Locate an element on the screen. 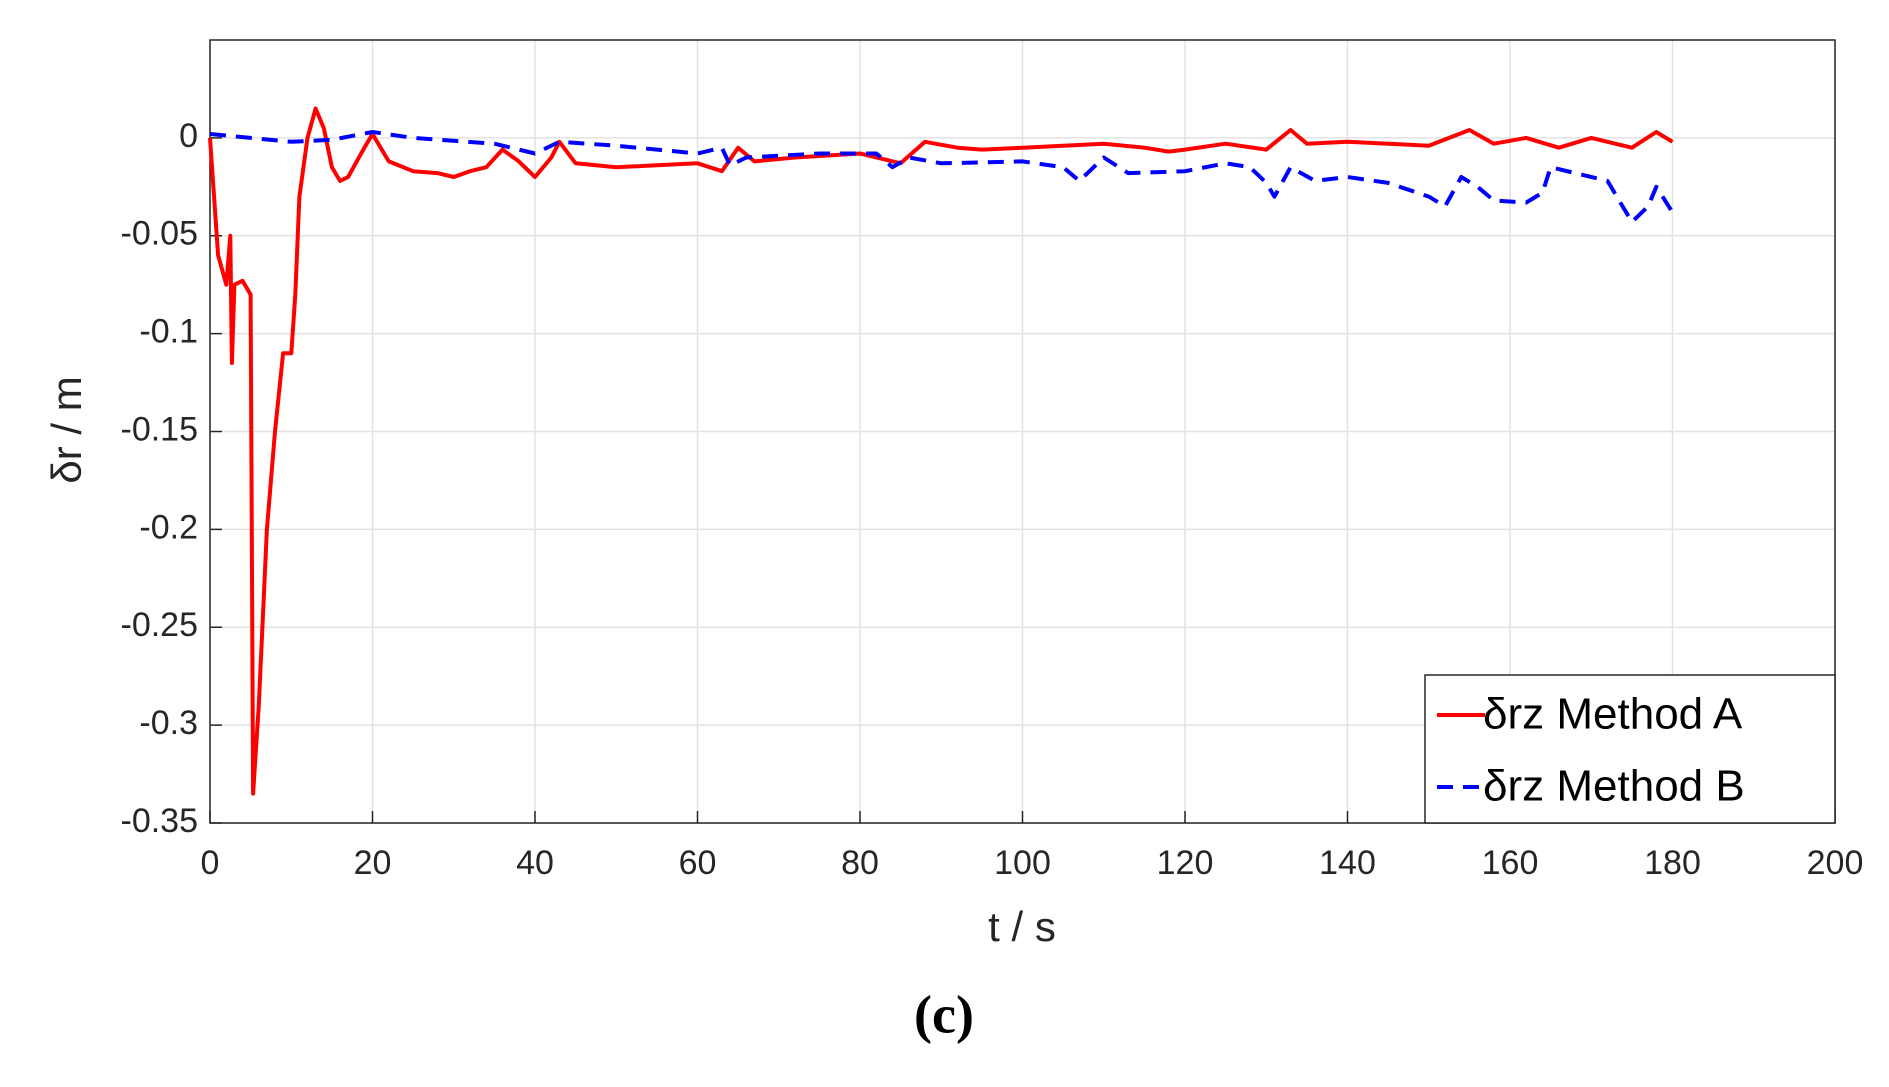 The width and height of the screenshot is (1889, 1087). x-tick-label: 140 is located at coordinates (1347, 863).